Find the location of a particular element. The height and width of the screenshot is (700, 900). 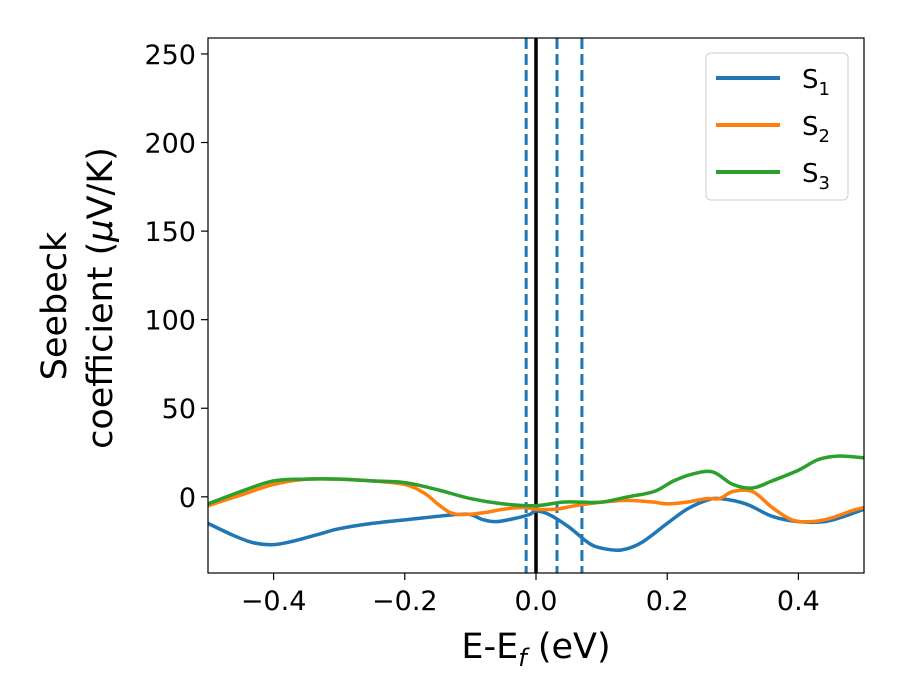

x-tick-label: −0.2 is located at coordinates (405, 601).